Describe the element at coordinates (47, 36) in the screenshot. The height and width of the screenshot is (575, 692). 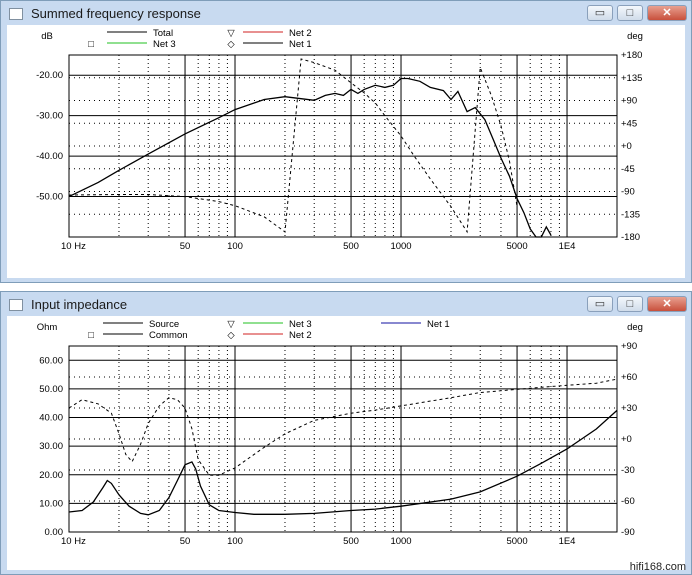
I see `y-axis-unit: dB` at that location.